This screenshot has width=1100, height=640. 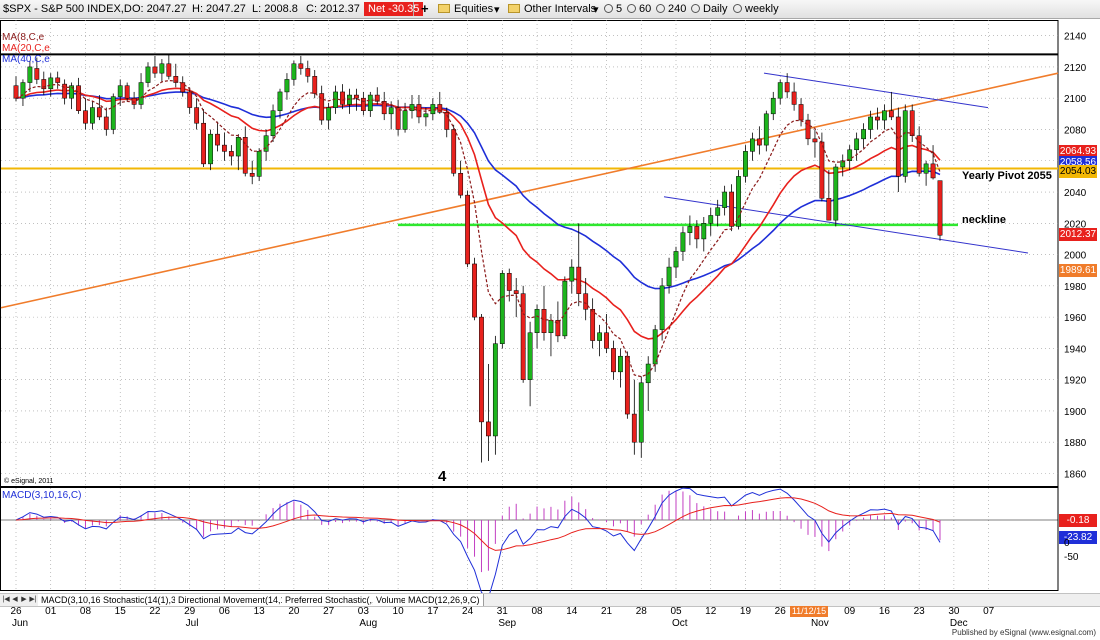 What do you see at coordinates (497, 10) in the screenshot?
I see `equities-dropdown-icon: ▾` at bounding box center [497, 10].